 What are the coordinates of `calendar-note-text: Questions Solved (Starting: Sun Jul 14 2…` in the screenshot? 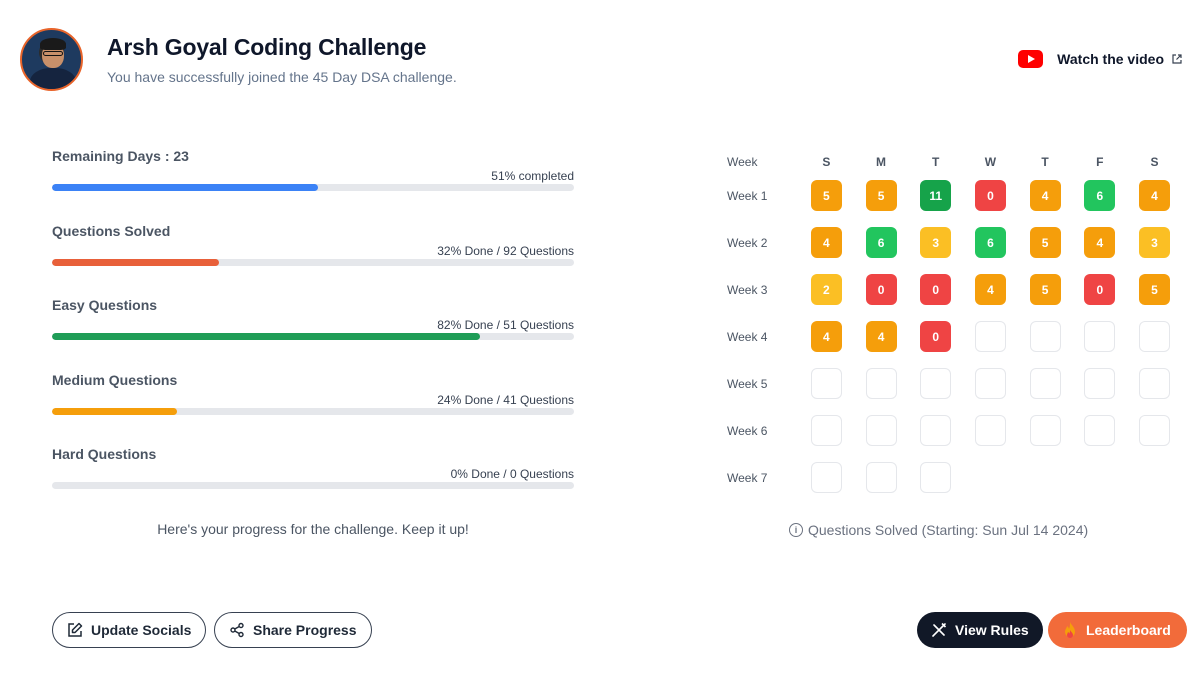 It's located at (948, 530).